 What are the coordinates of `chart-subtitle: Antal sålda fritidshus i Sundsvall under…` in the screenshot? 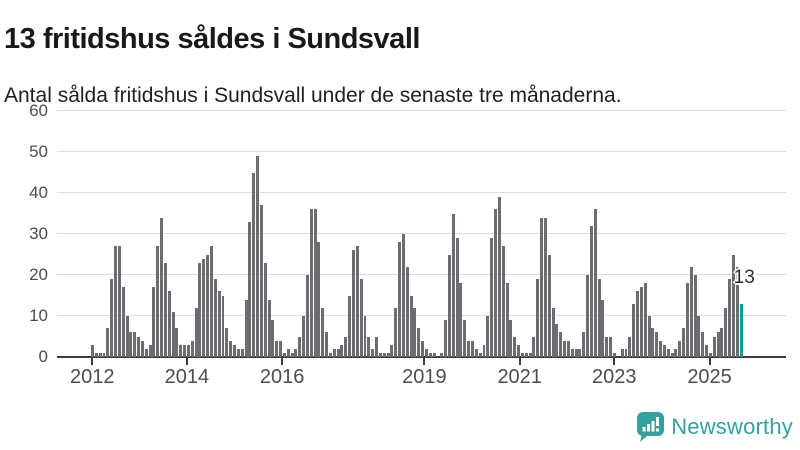 It's located at (313, 95).